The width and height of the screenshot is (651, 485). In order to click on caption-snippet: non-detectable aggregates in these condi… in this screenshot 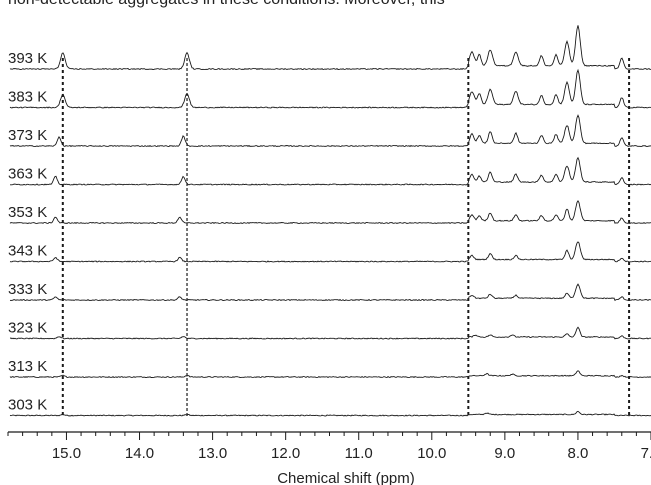, I will do `click(226, 4)`.